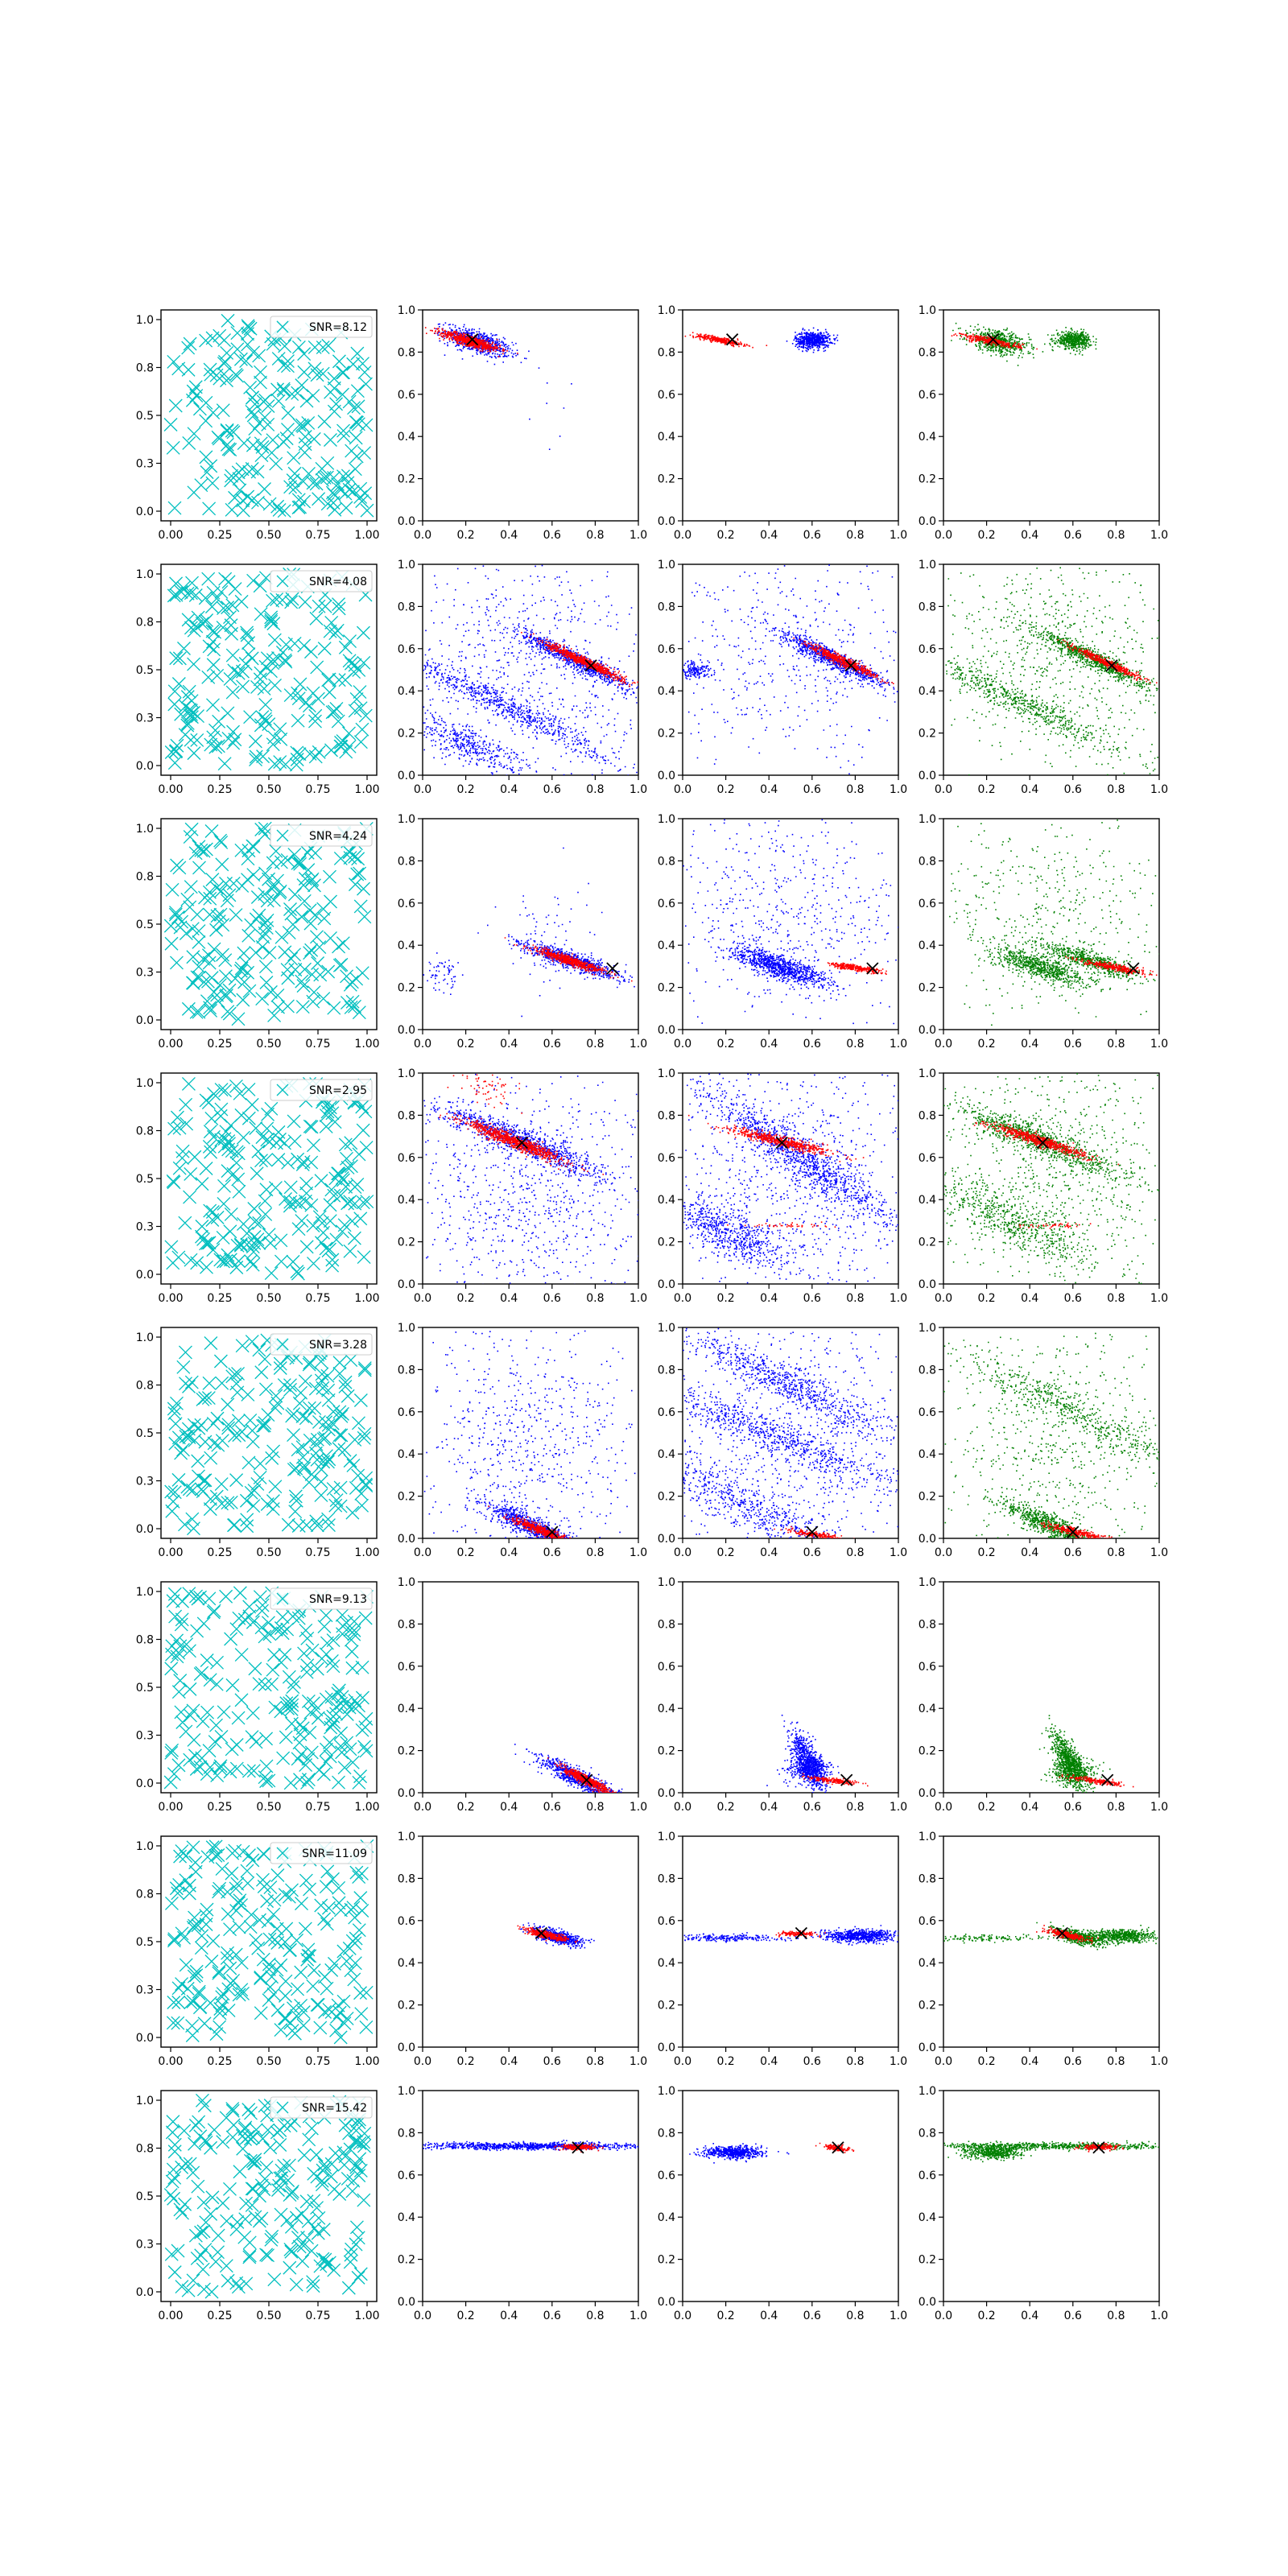 This screenshot has height=2576, width=1288. Describe the element at coordinates (268, 924) in the screenshot. I see `noise-markers` at that location.